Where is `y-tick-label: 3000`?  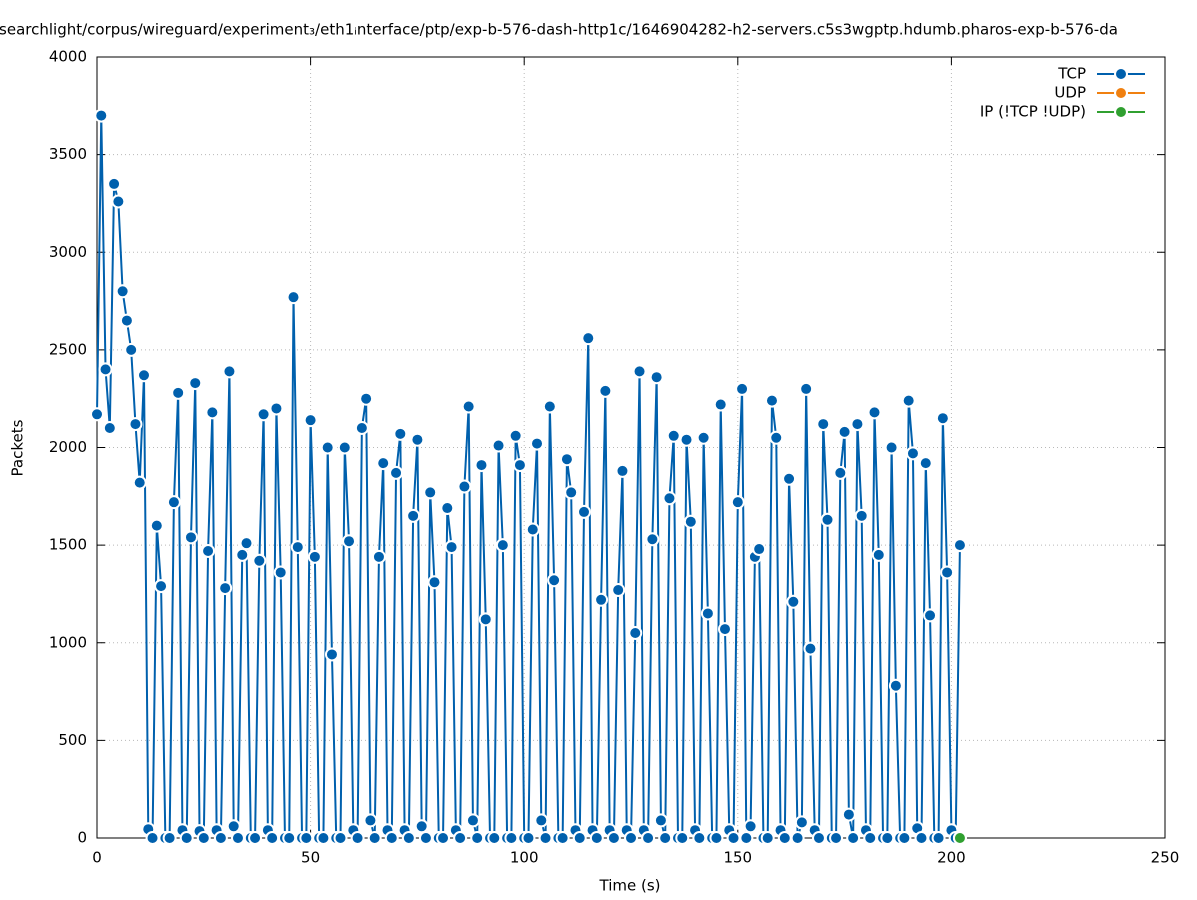
y-tick-label: 3000 is located at coordinates (68, 252).